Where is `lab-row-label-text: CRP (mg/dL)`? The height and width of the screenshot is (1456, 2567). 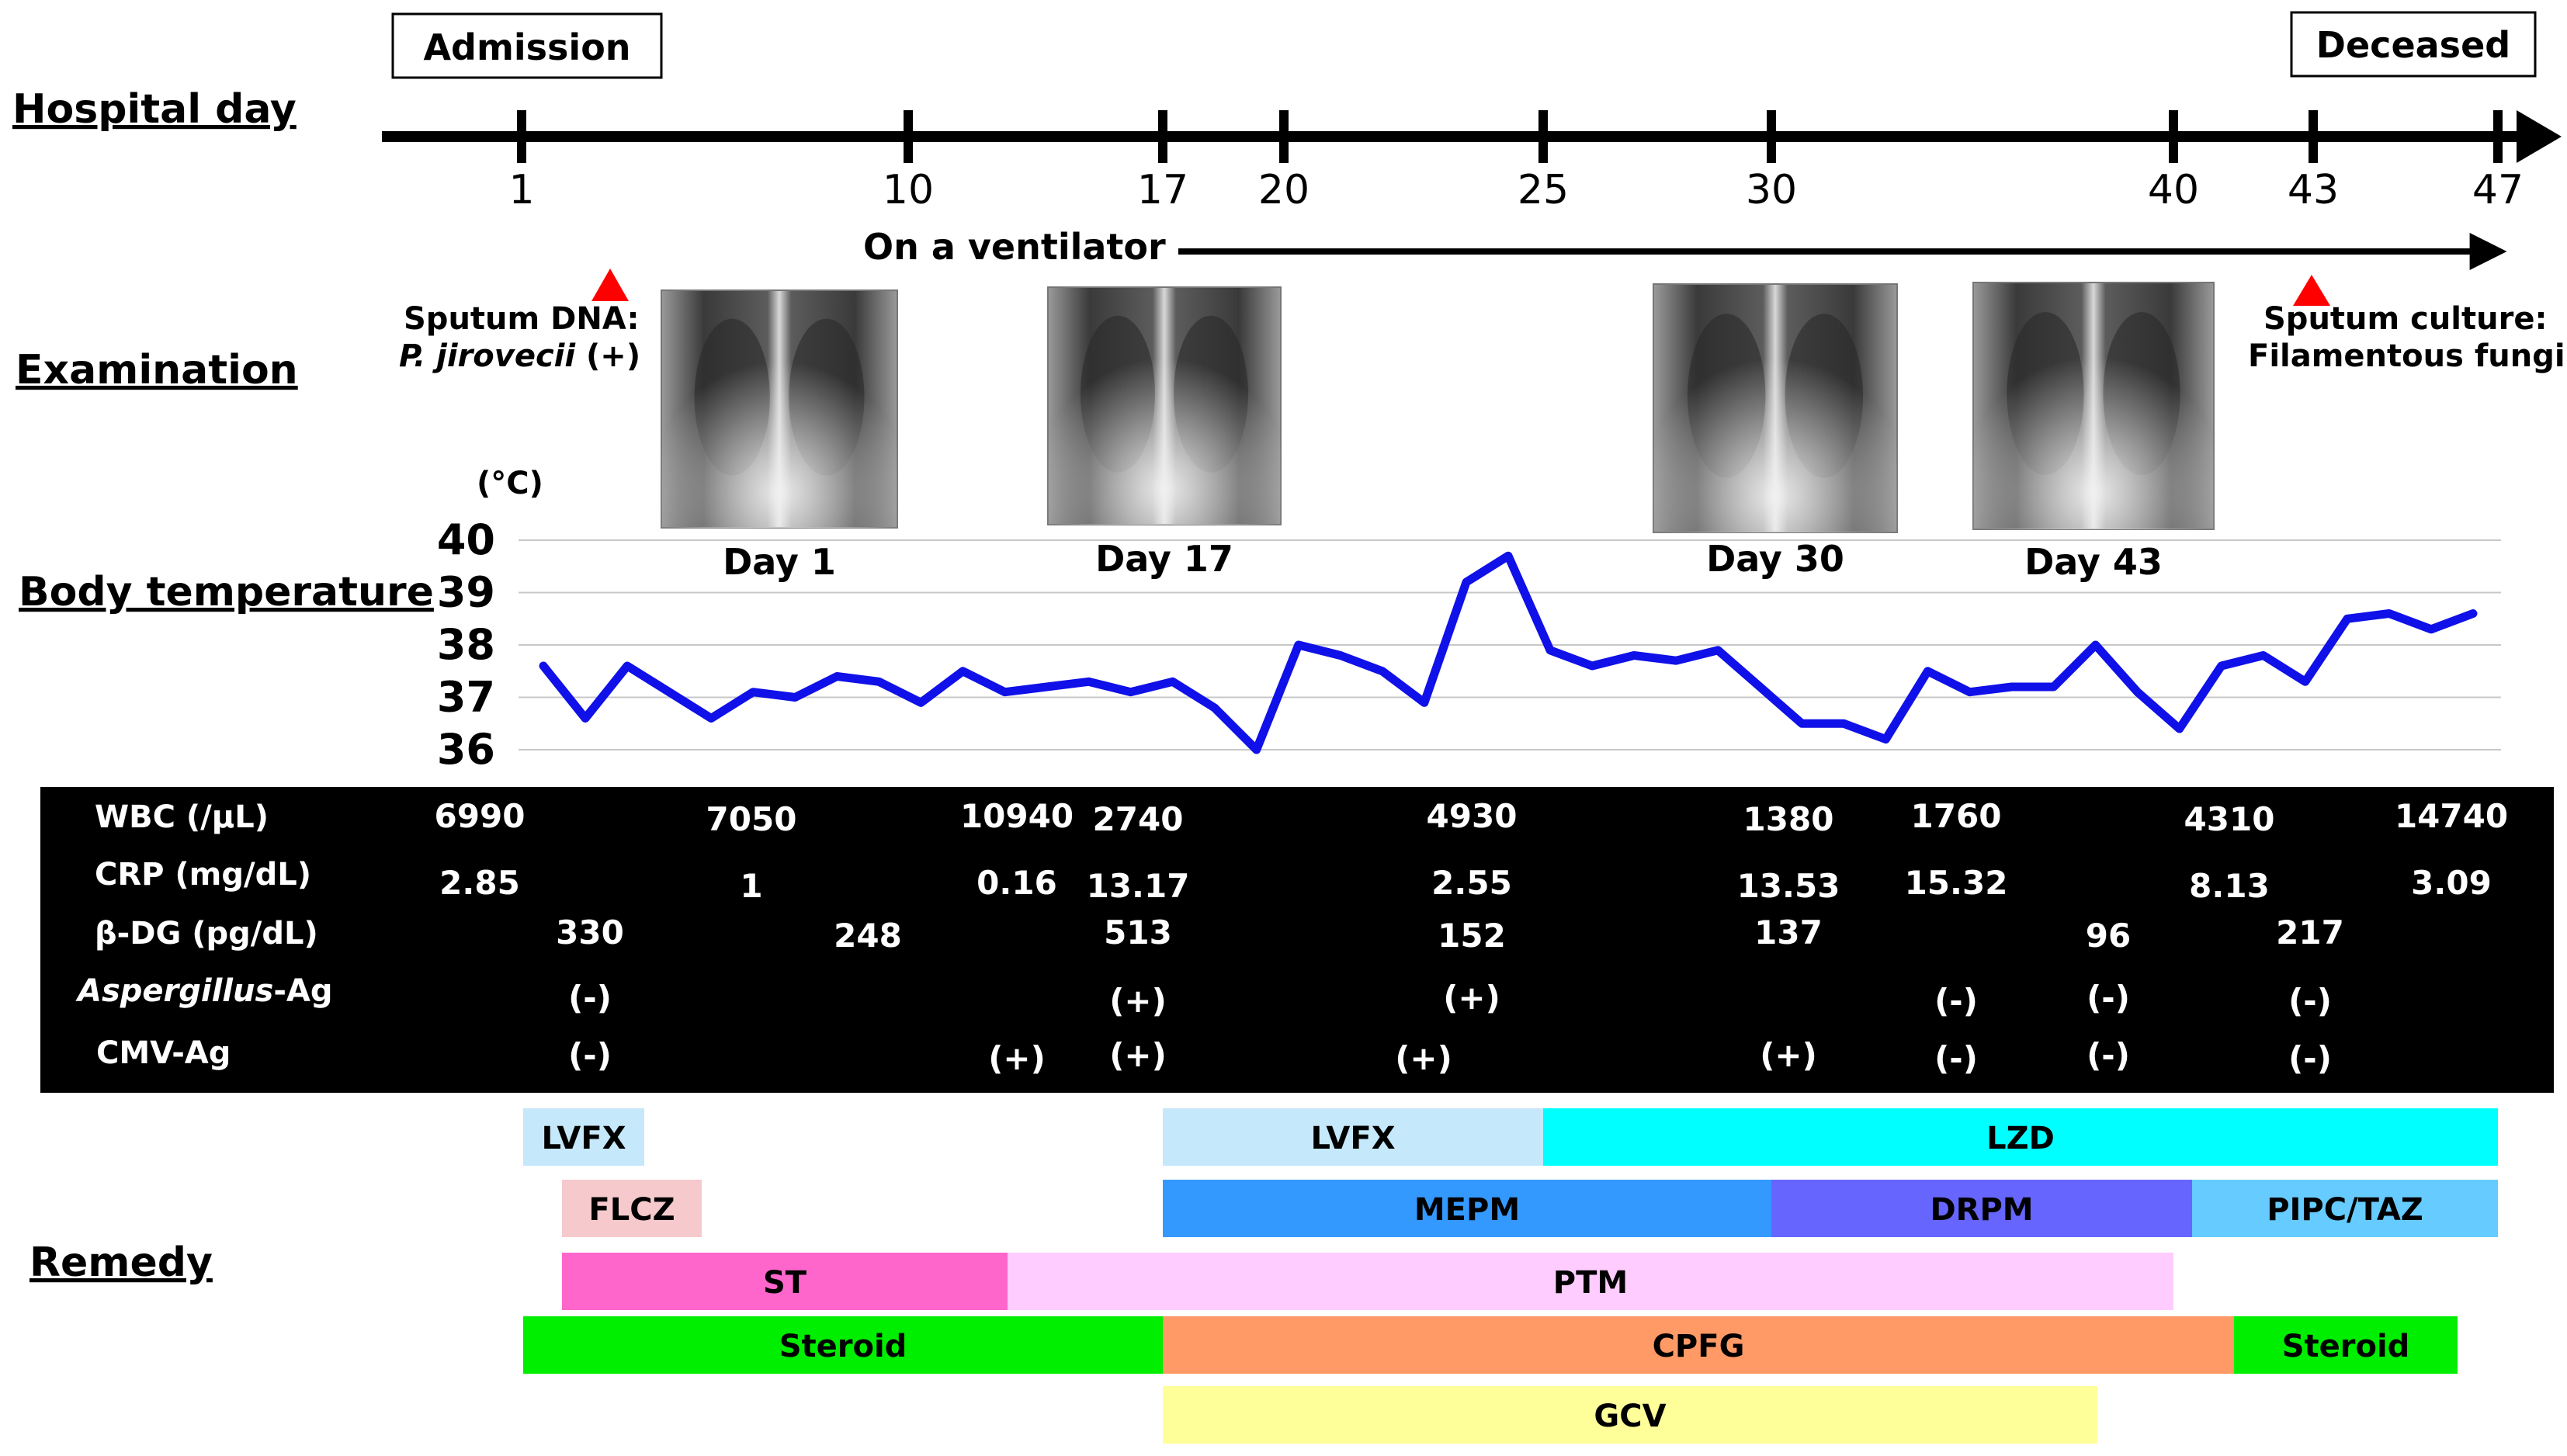 lab-row-label-text: CRP (mg/dL) is located at coordinates (203, 875).